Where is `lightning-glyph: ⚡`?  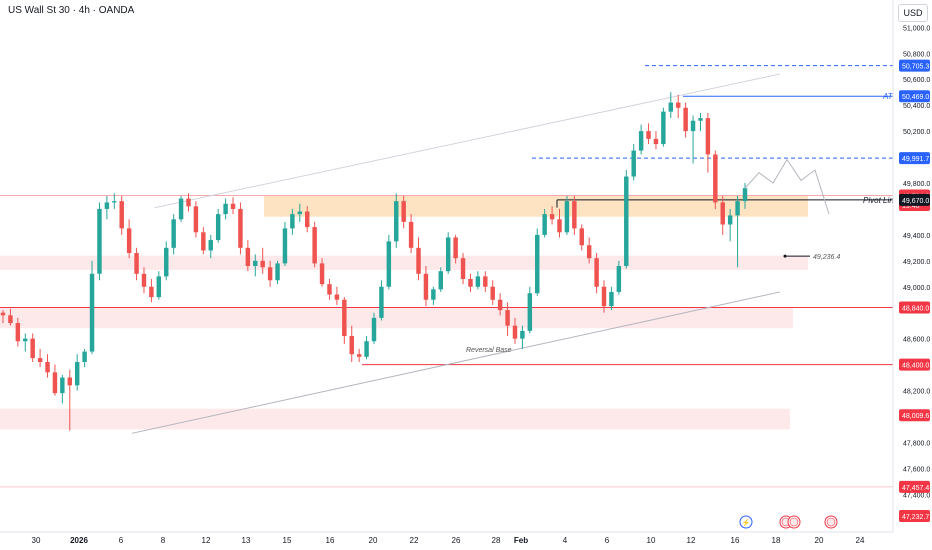 lightning-glyph: ⚡ is located at coordinates (746, 522).